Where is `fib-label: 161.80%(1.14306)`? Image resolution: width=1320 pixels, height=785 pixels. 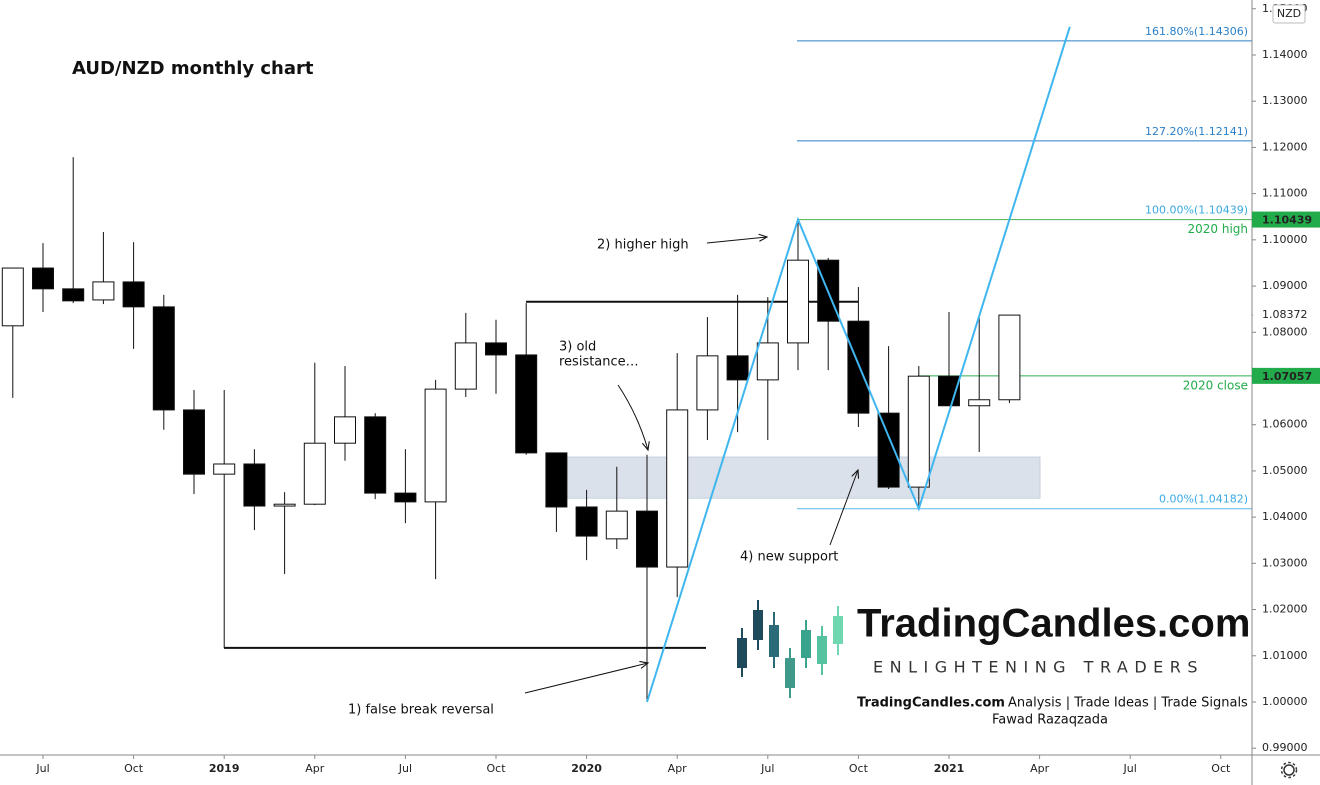 fib-label: 161.80%(1.14306) is located at coordinates (1196, 31).